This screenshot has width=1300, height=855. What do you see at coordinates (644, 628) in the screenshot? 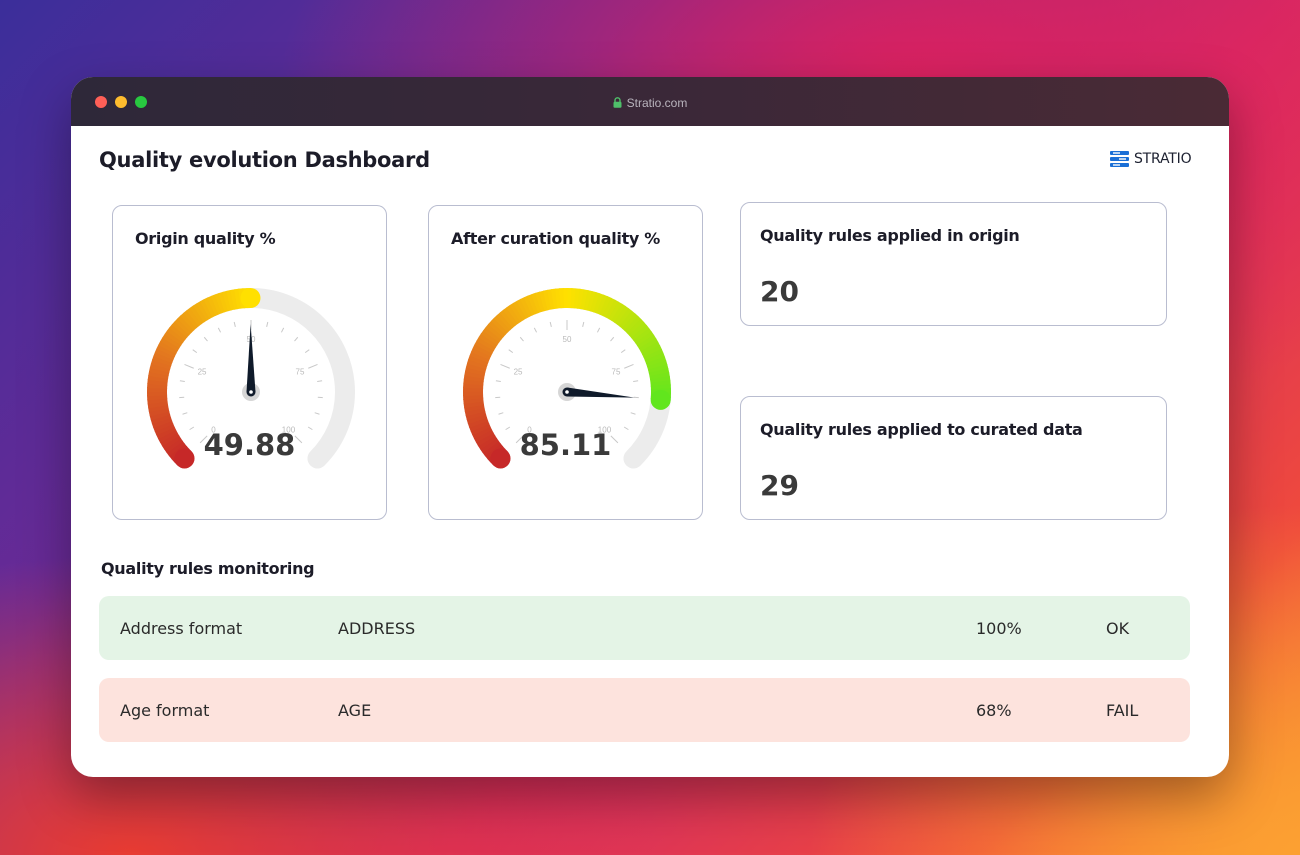
I see `table-row: Address format ADDRESS 100% OK` at bounding box center [644, 628].